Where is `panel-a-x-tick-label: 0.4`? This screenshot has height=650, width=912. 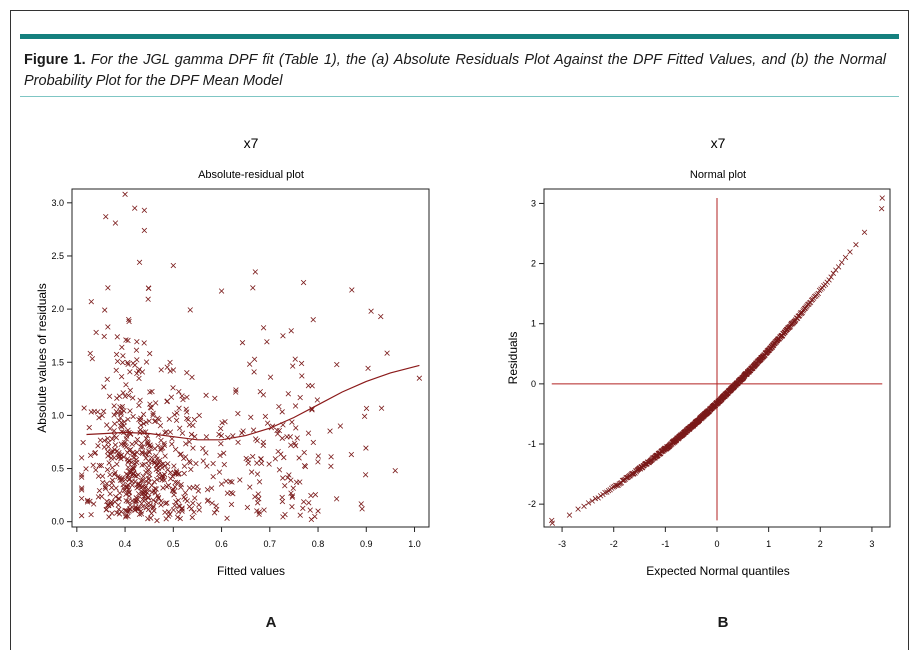
panel-a-x-tick-label: 0.4 is located at coordinates (125, 544).